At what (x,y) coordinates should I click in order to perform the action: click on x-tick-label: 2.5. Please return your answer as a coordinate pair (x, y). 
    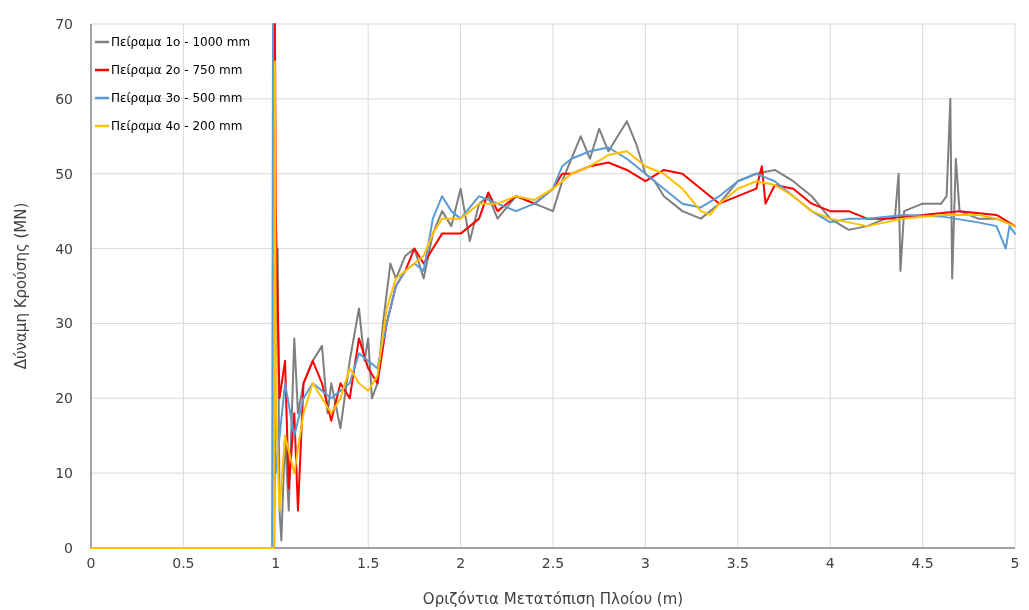
    Looking at the image, I should click on (553, 563).